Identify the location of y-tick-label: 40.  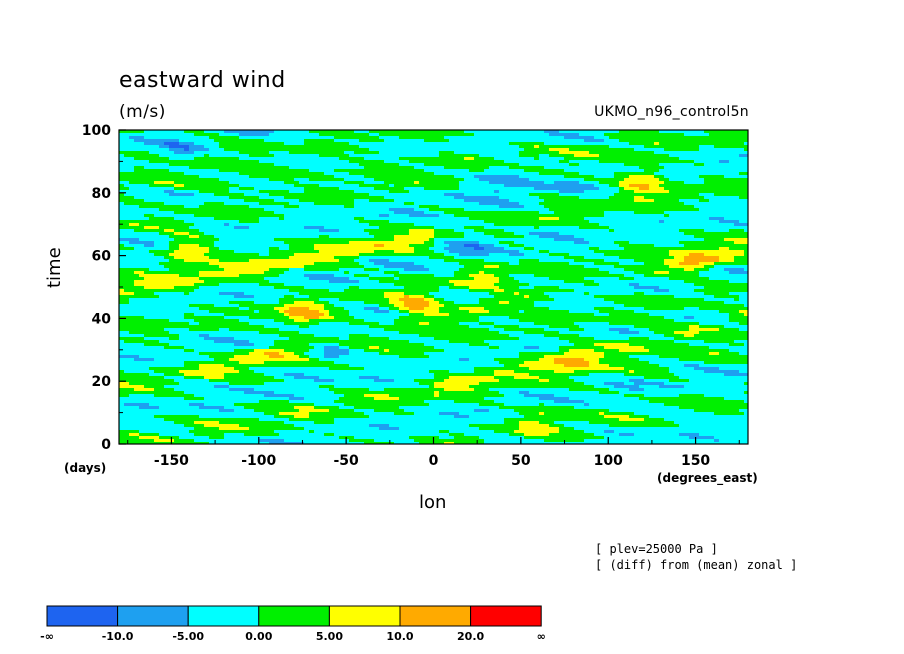
(102, 319).